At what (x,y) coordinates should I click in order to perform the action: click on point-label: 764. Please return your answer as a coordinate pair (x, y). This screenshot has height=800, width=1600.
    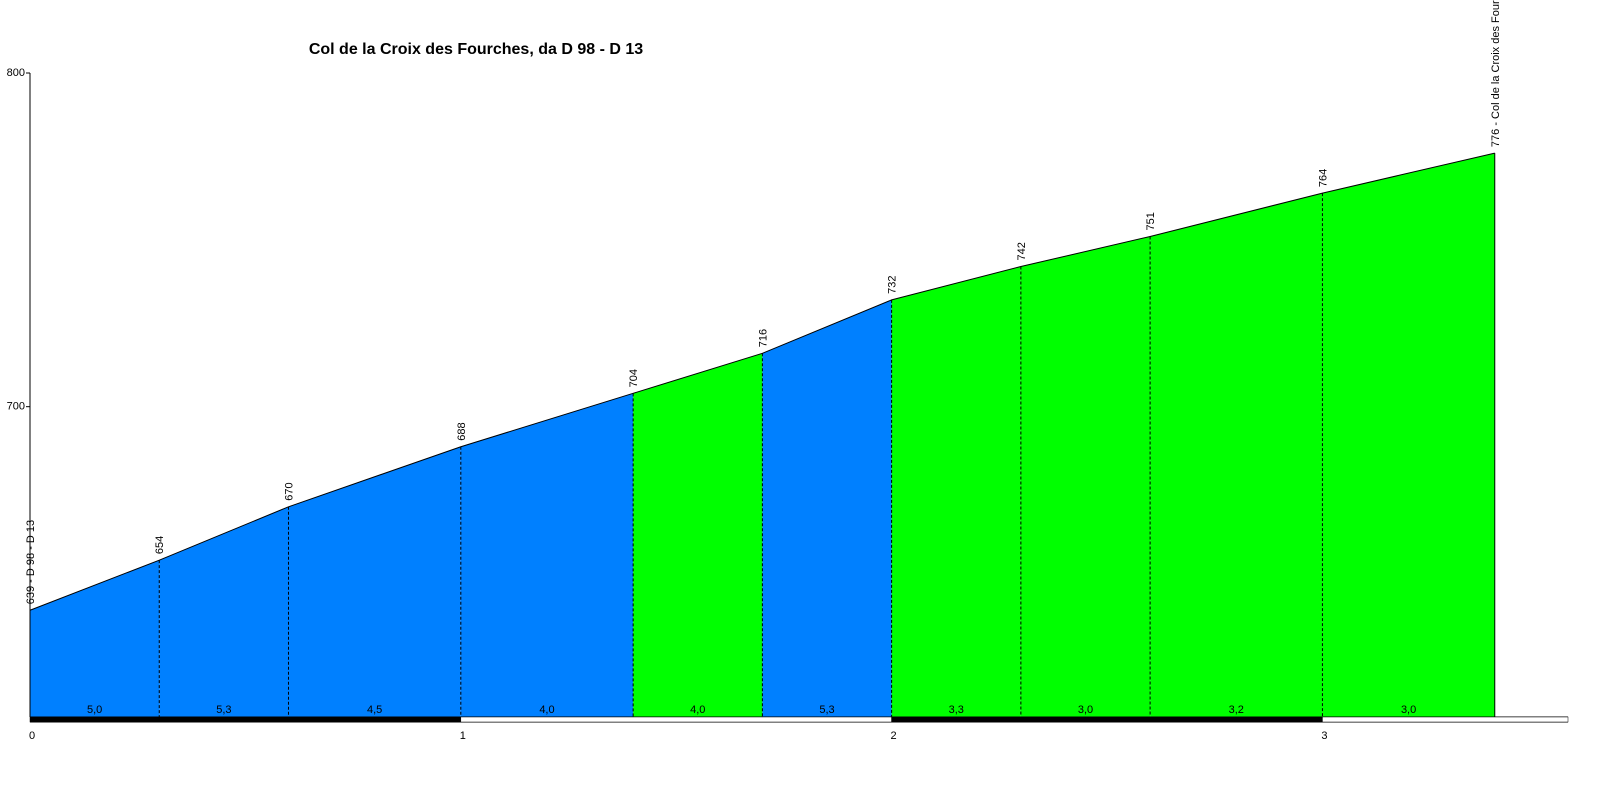
    Looking at the image, I should click on (1323, 178).